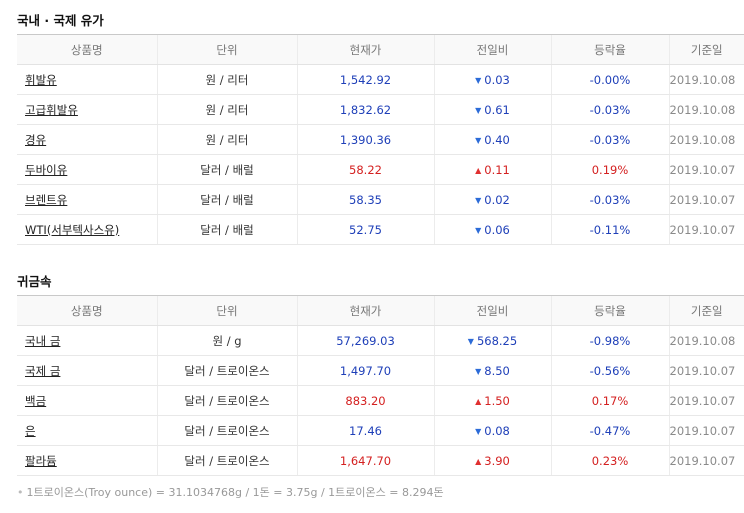  Describe the element at coordinates (41, 460) in the screenshot. I see `product-link: 팔라듐` at that location.